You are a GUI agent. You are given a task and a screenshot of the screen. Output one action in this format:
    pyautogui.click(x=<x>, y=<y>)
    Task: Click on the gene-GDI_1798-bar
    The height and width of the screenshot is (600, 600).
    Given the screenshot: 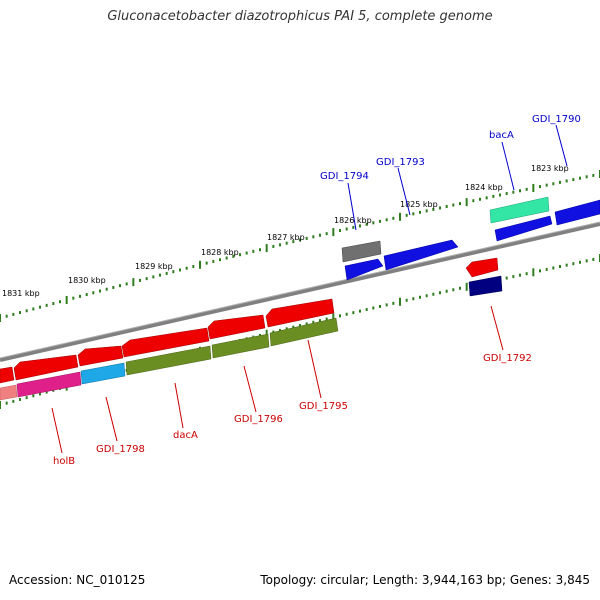 What is the action you would take?
    pyautogui.click(x=103, y=373)
    